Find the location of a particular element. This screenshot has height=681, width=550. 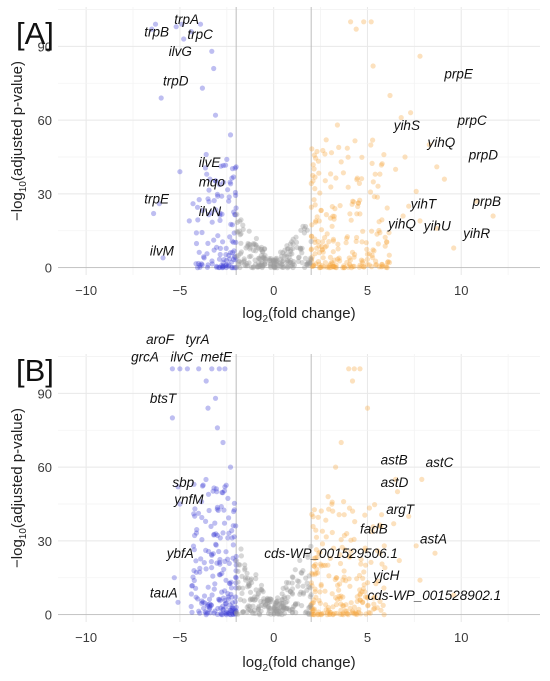

gene-label: fadB is located at coordinates (374, 529).